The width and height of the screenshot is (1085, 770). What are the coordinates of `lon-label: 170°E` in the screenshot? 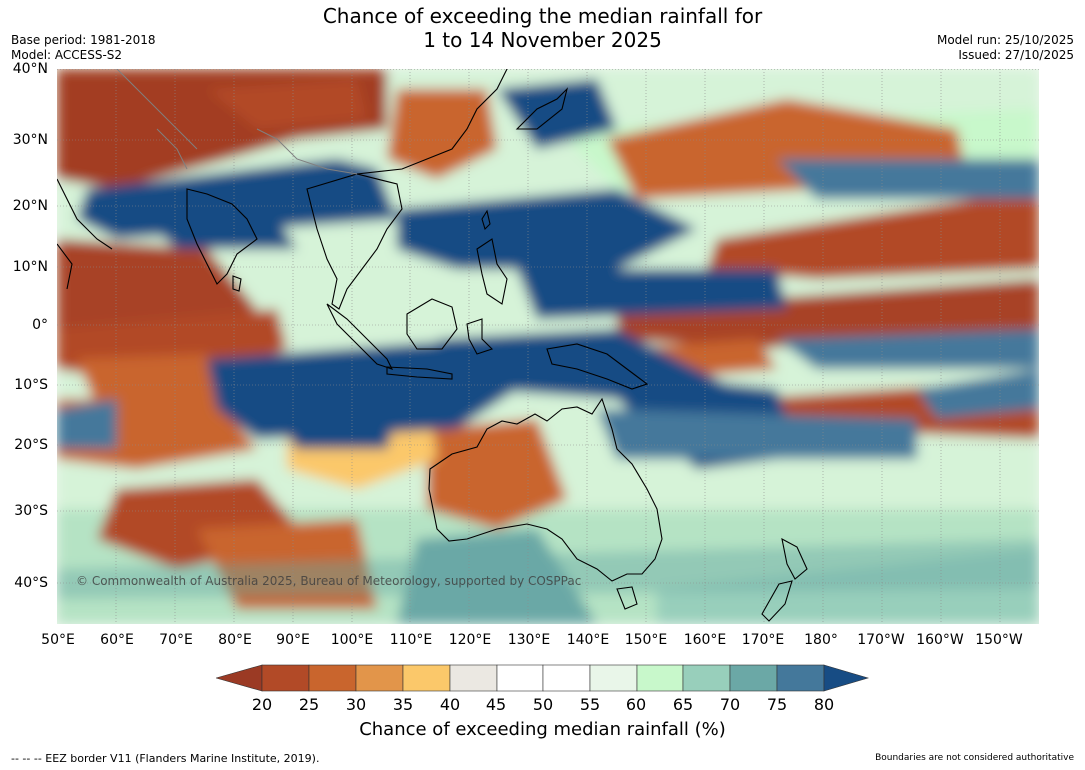 It's located at (763, 640).